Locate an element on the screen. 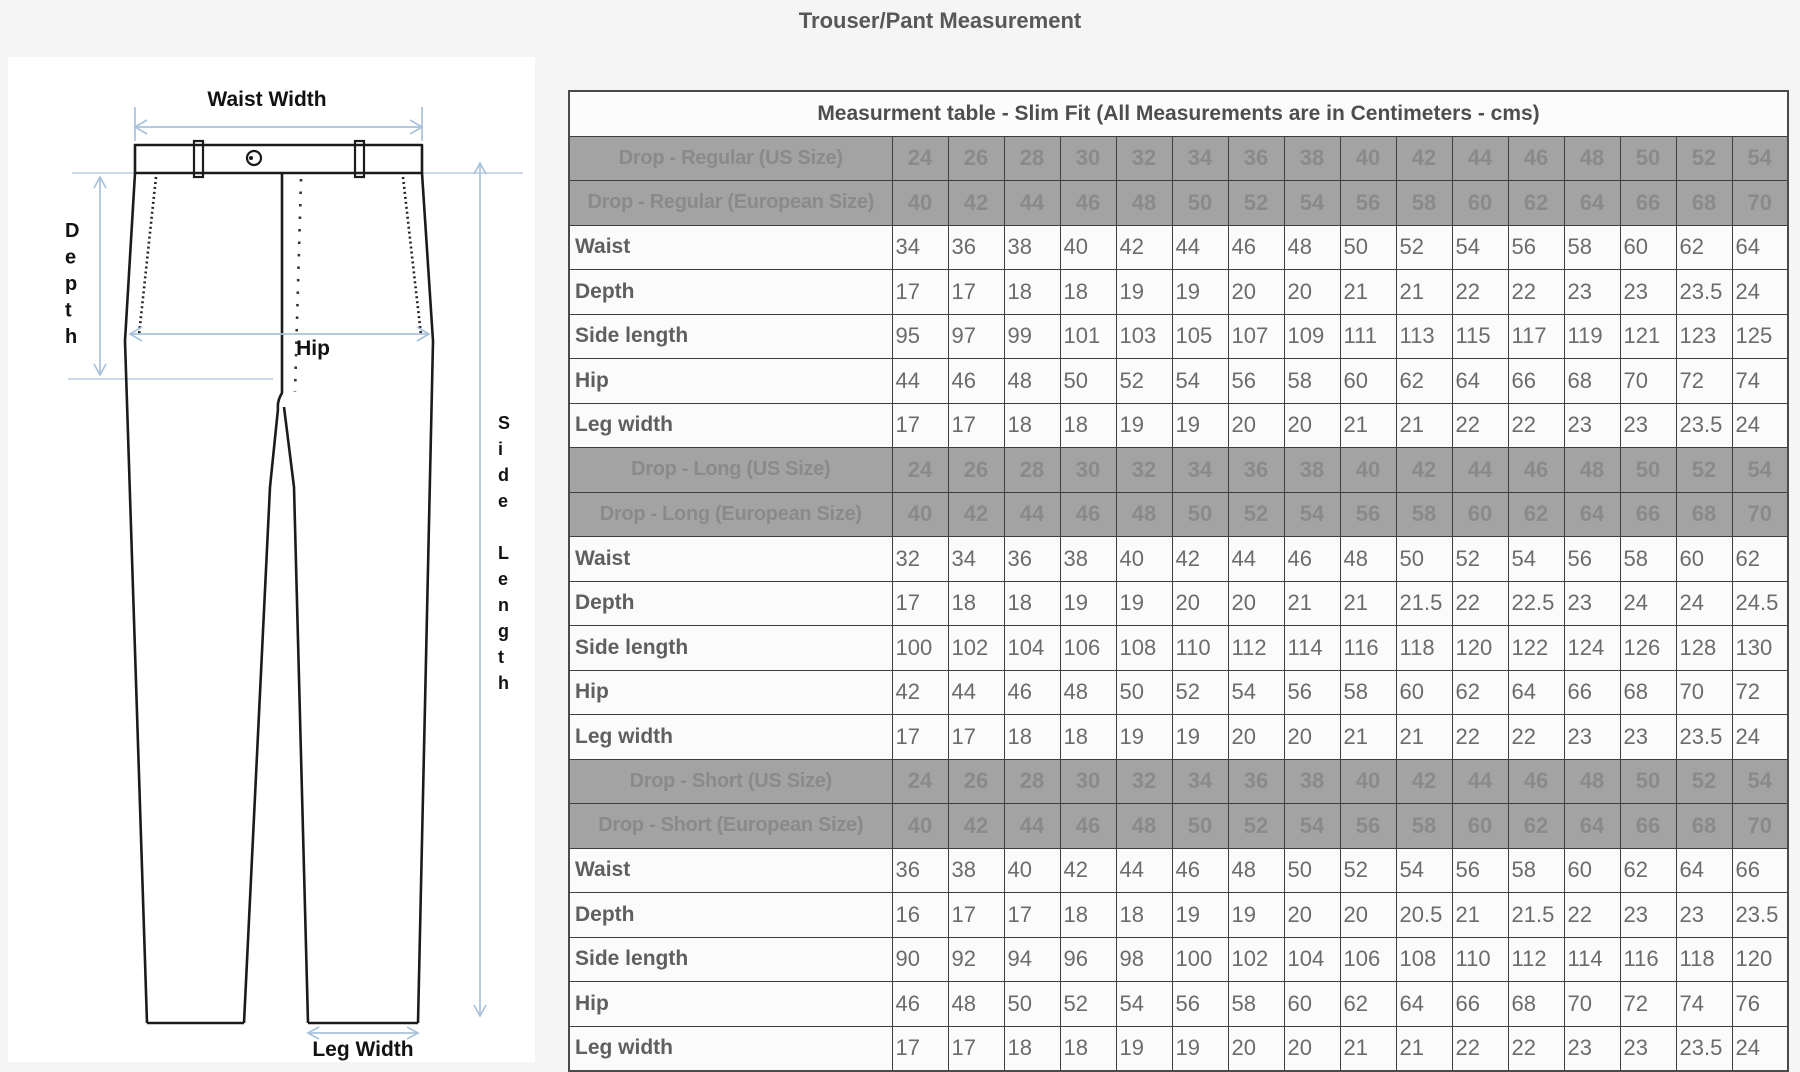 The height and width of the screenshot is (1072, 1800). depth-arrow is located at coordinates (100, 276).